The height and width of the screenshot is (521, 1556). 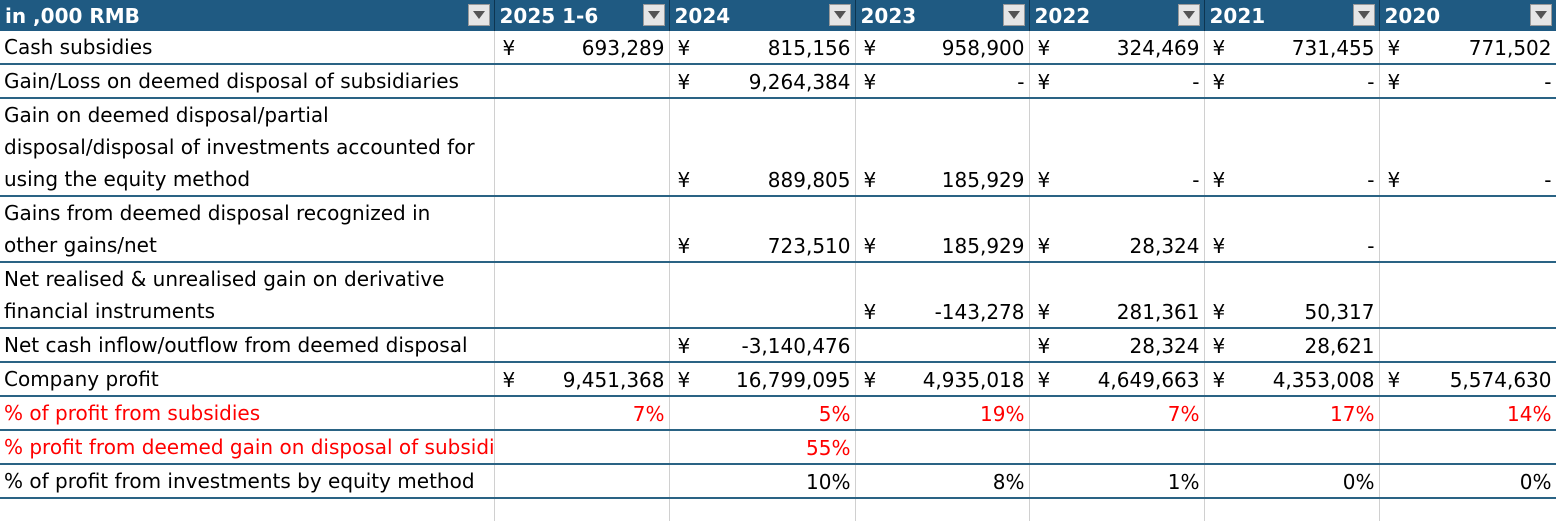 What do you see at coordinates (1467, 47) in the screenshot?
I see `value-cell: ¥771,502` at bounding box center [1467, 47].